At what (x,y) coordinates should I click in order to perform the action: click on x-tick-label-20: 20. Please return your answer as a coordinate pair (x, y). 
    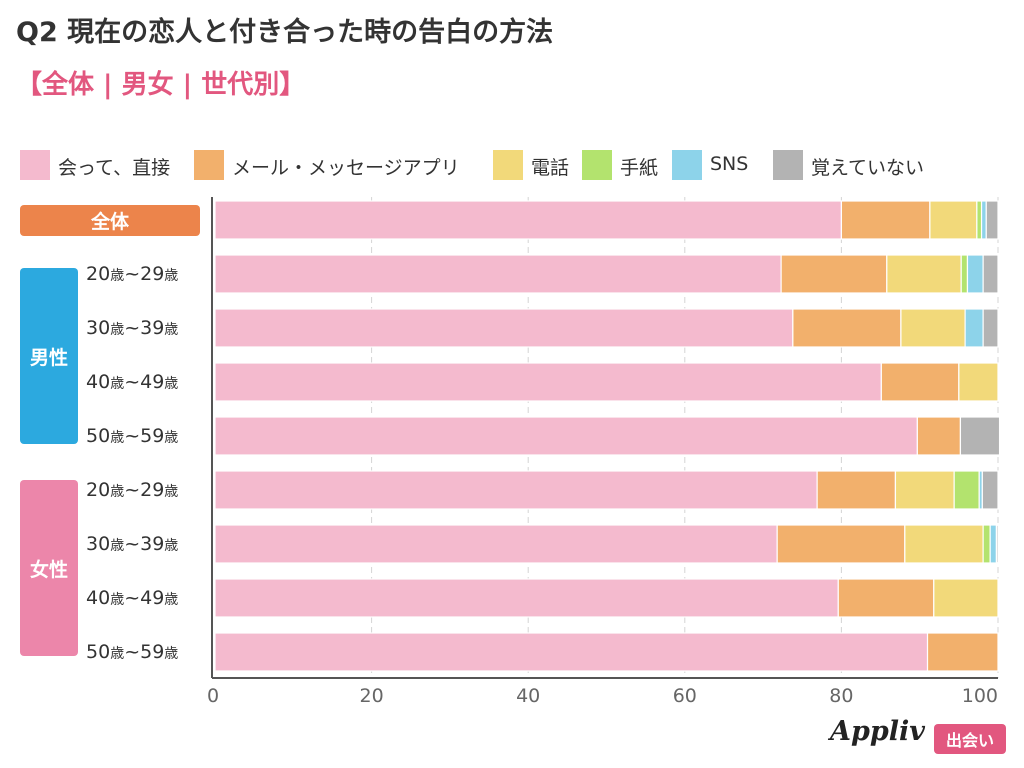
    Looking at the image, I should click on (372, 696).